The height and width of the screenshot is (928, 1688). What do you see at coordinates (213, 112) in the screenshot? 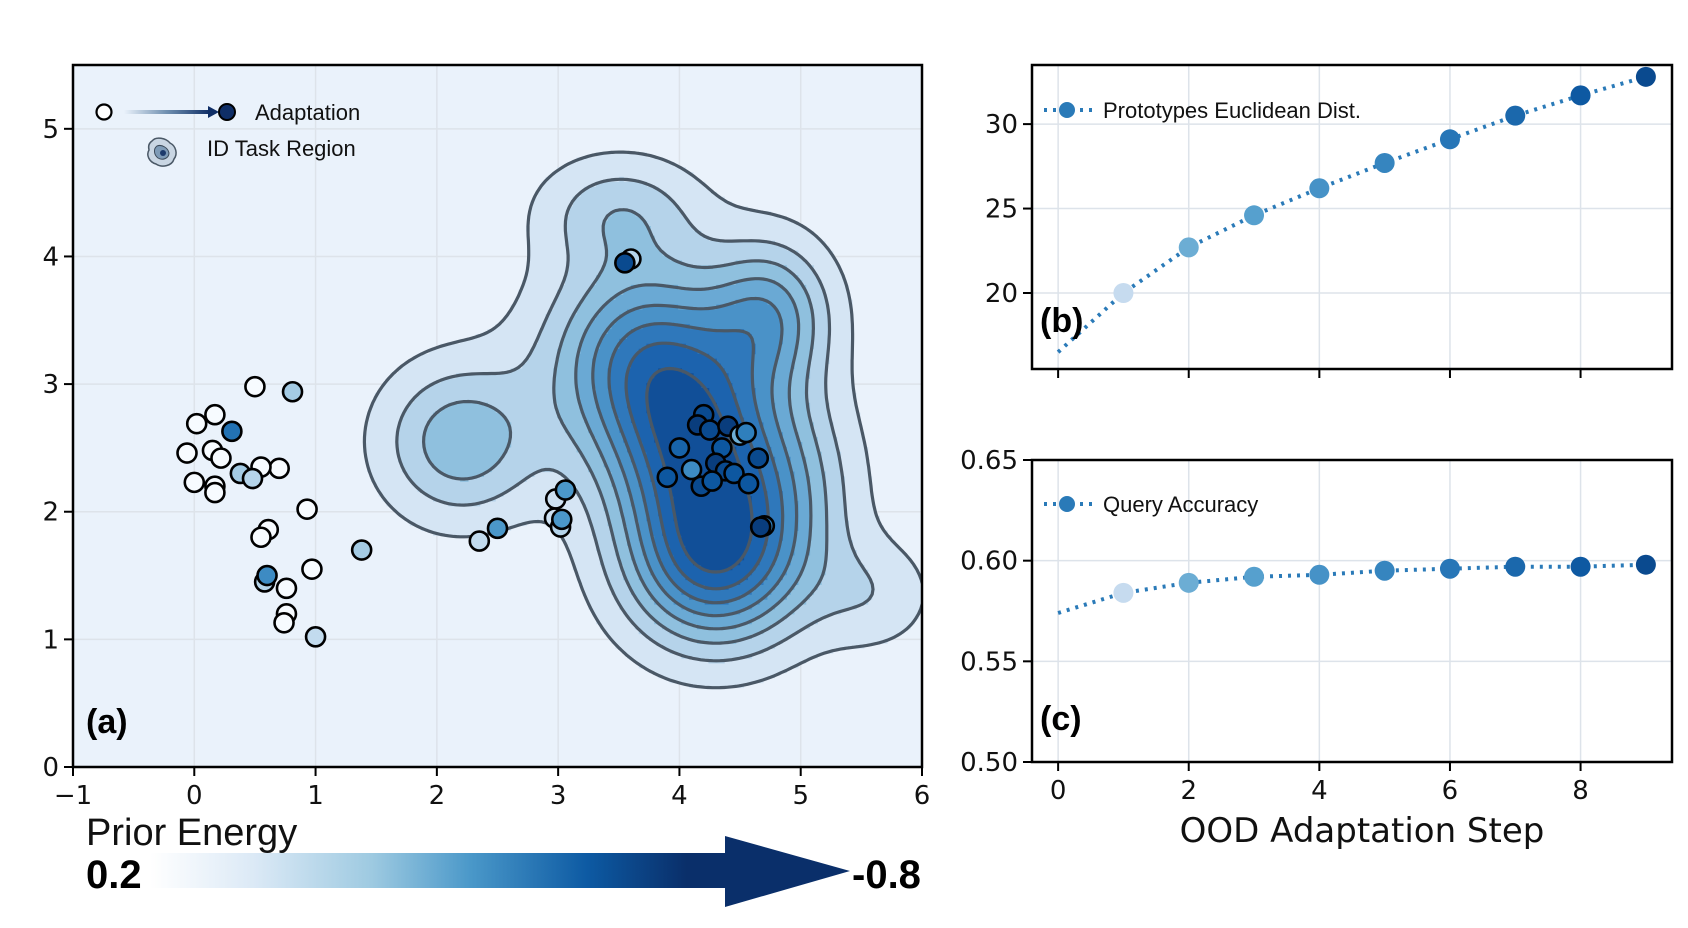
I see `legend-arrow-head-icon` at bounding box center [213, 112].